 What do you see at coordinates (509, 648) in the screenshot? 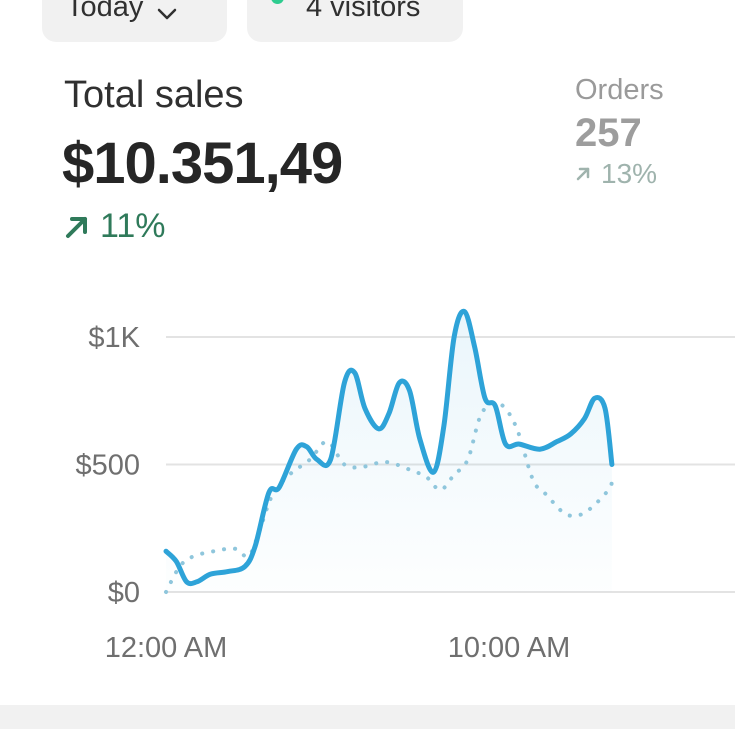
I see `x-tick-label: 10:00 AM` at bounding box center [509, 648].